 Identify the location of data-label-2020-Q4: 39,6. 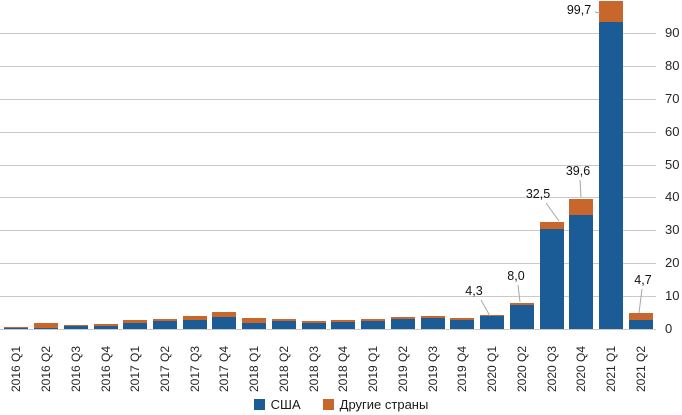
(578, 171).